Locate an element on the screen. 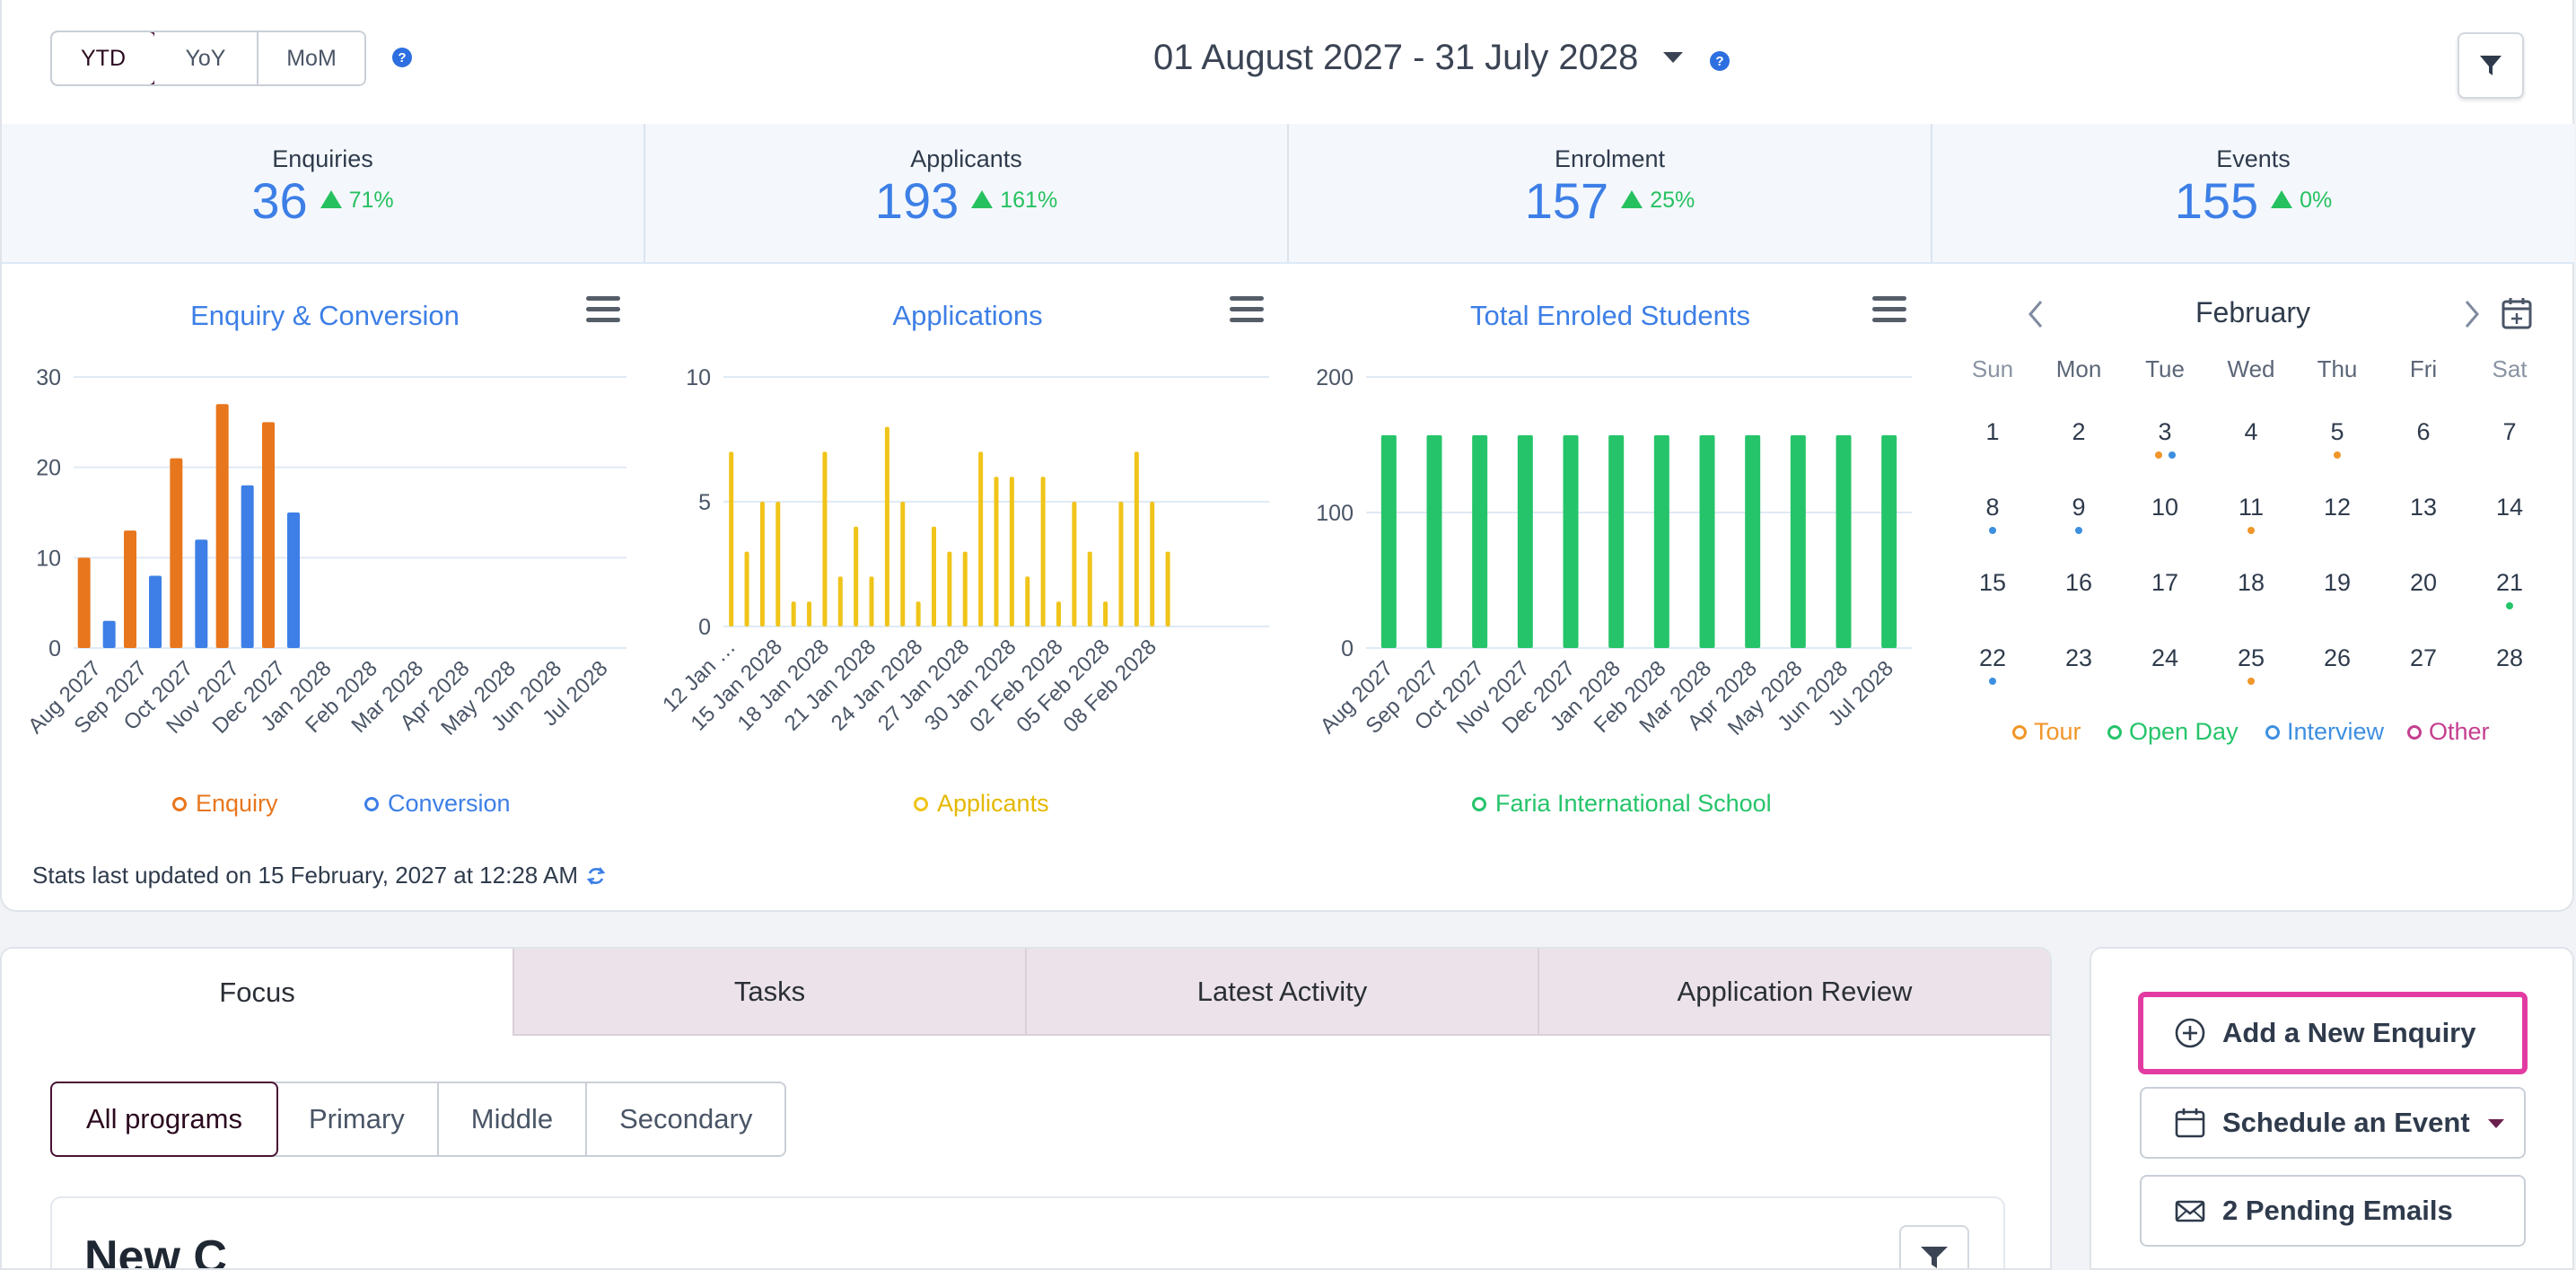 Image resolution: width=2576 pixels, height=1270 pixels. card-filter-button is located at coordinates (1934, 1247).